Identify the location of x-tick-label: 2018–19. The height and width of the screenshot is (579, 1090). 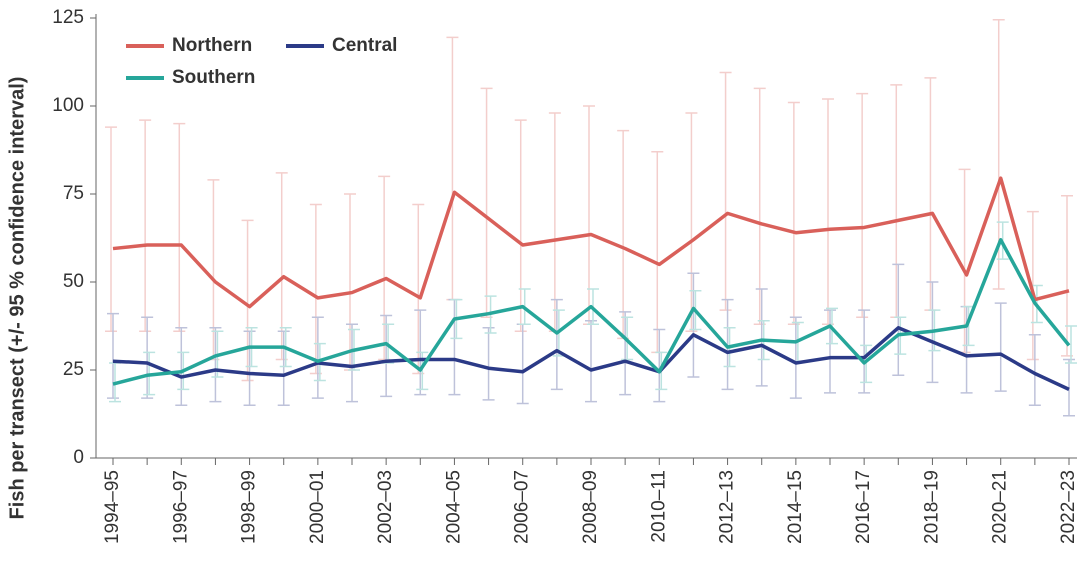
(931, 507).